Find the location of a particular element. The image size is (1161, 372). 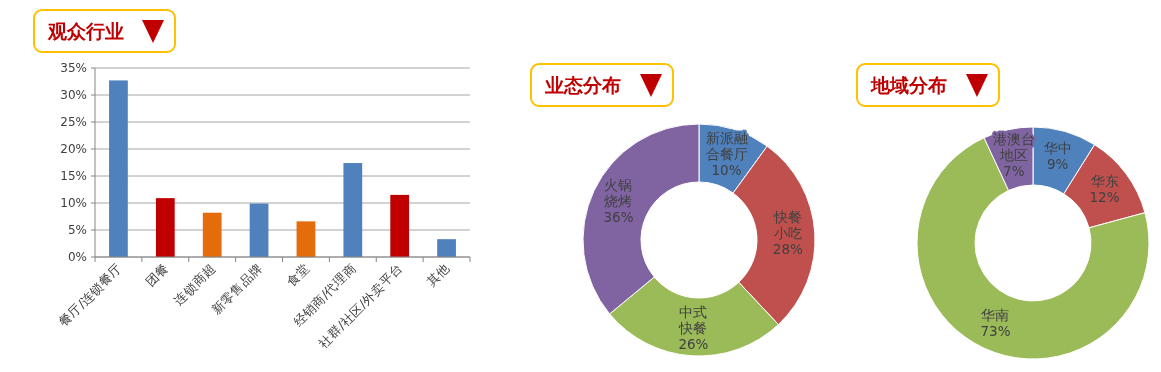

slice-label: 华中 is located at coordinates (1057, 148).